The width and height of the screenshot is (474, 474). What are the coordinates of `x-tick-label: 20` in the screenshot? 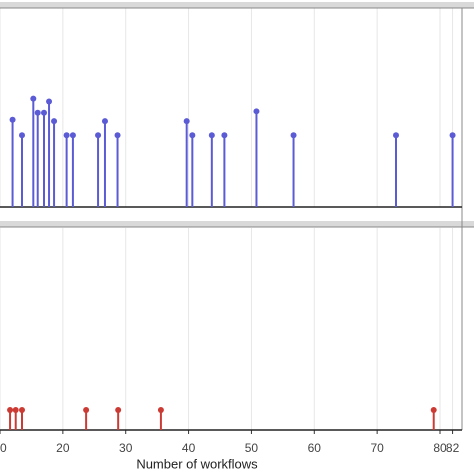 It's located at (63, 448).